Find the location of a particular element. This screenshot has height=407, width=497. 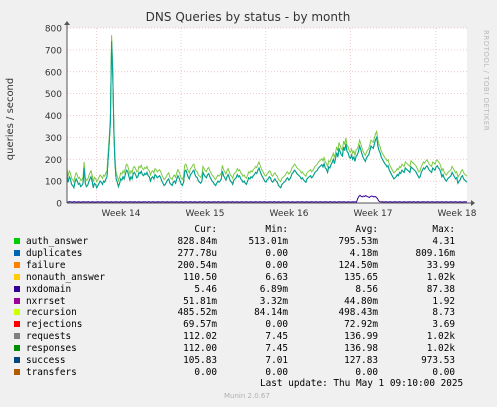

legend-row-auth_answer: auth_answer 828.84m 513.01m 795.53m 4.31 is located at coordinates (248, 242).